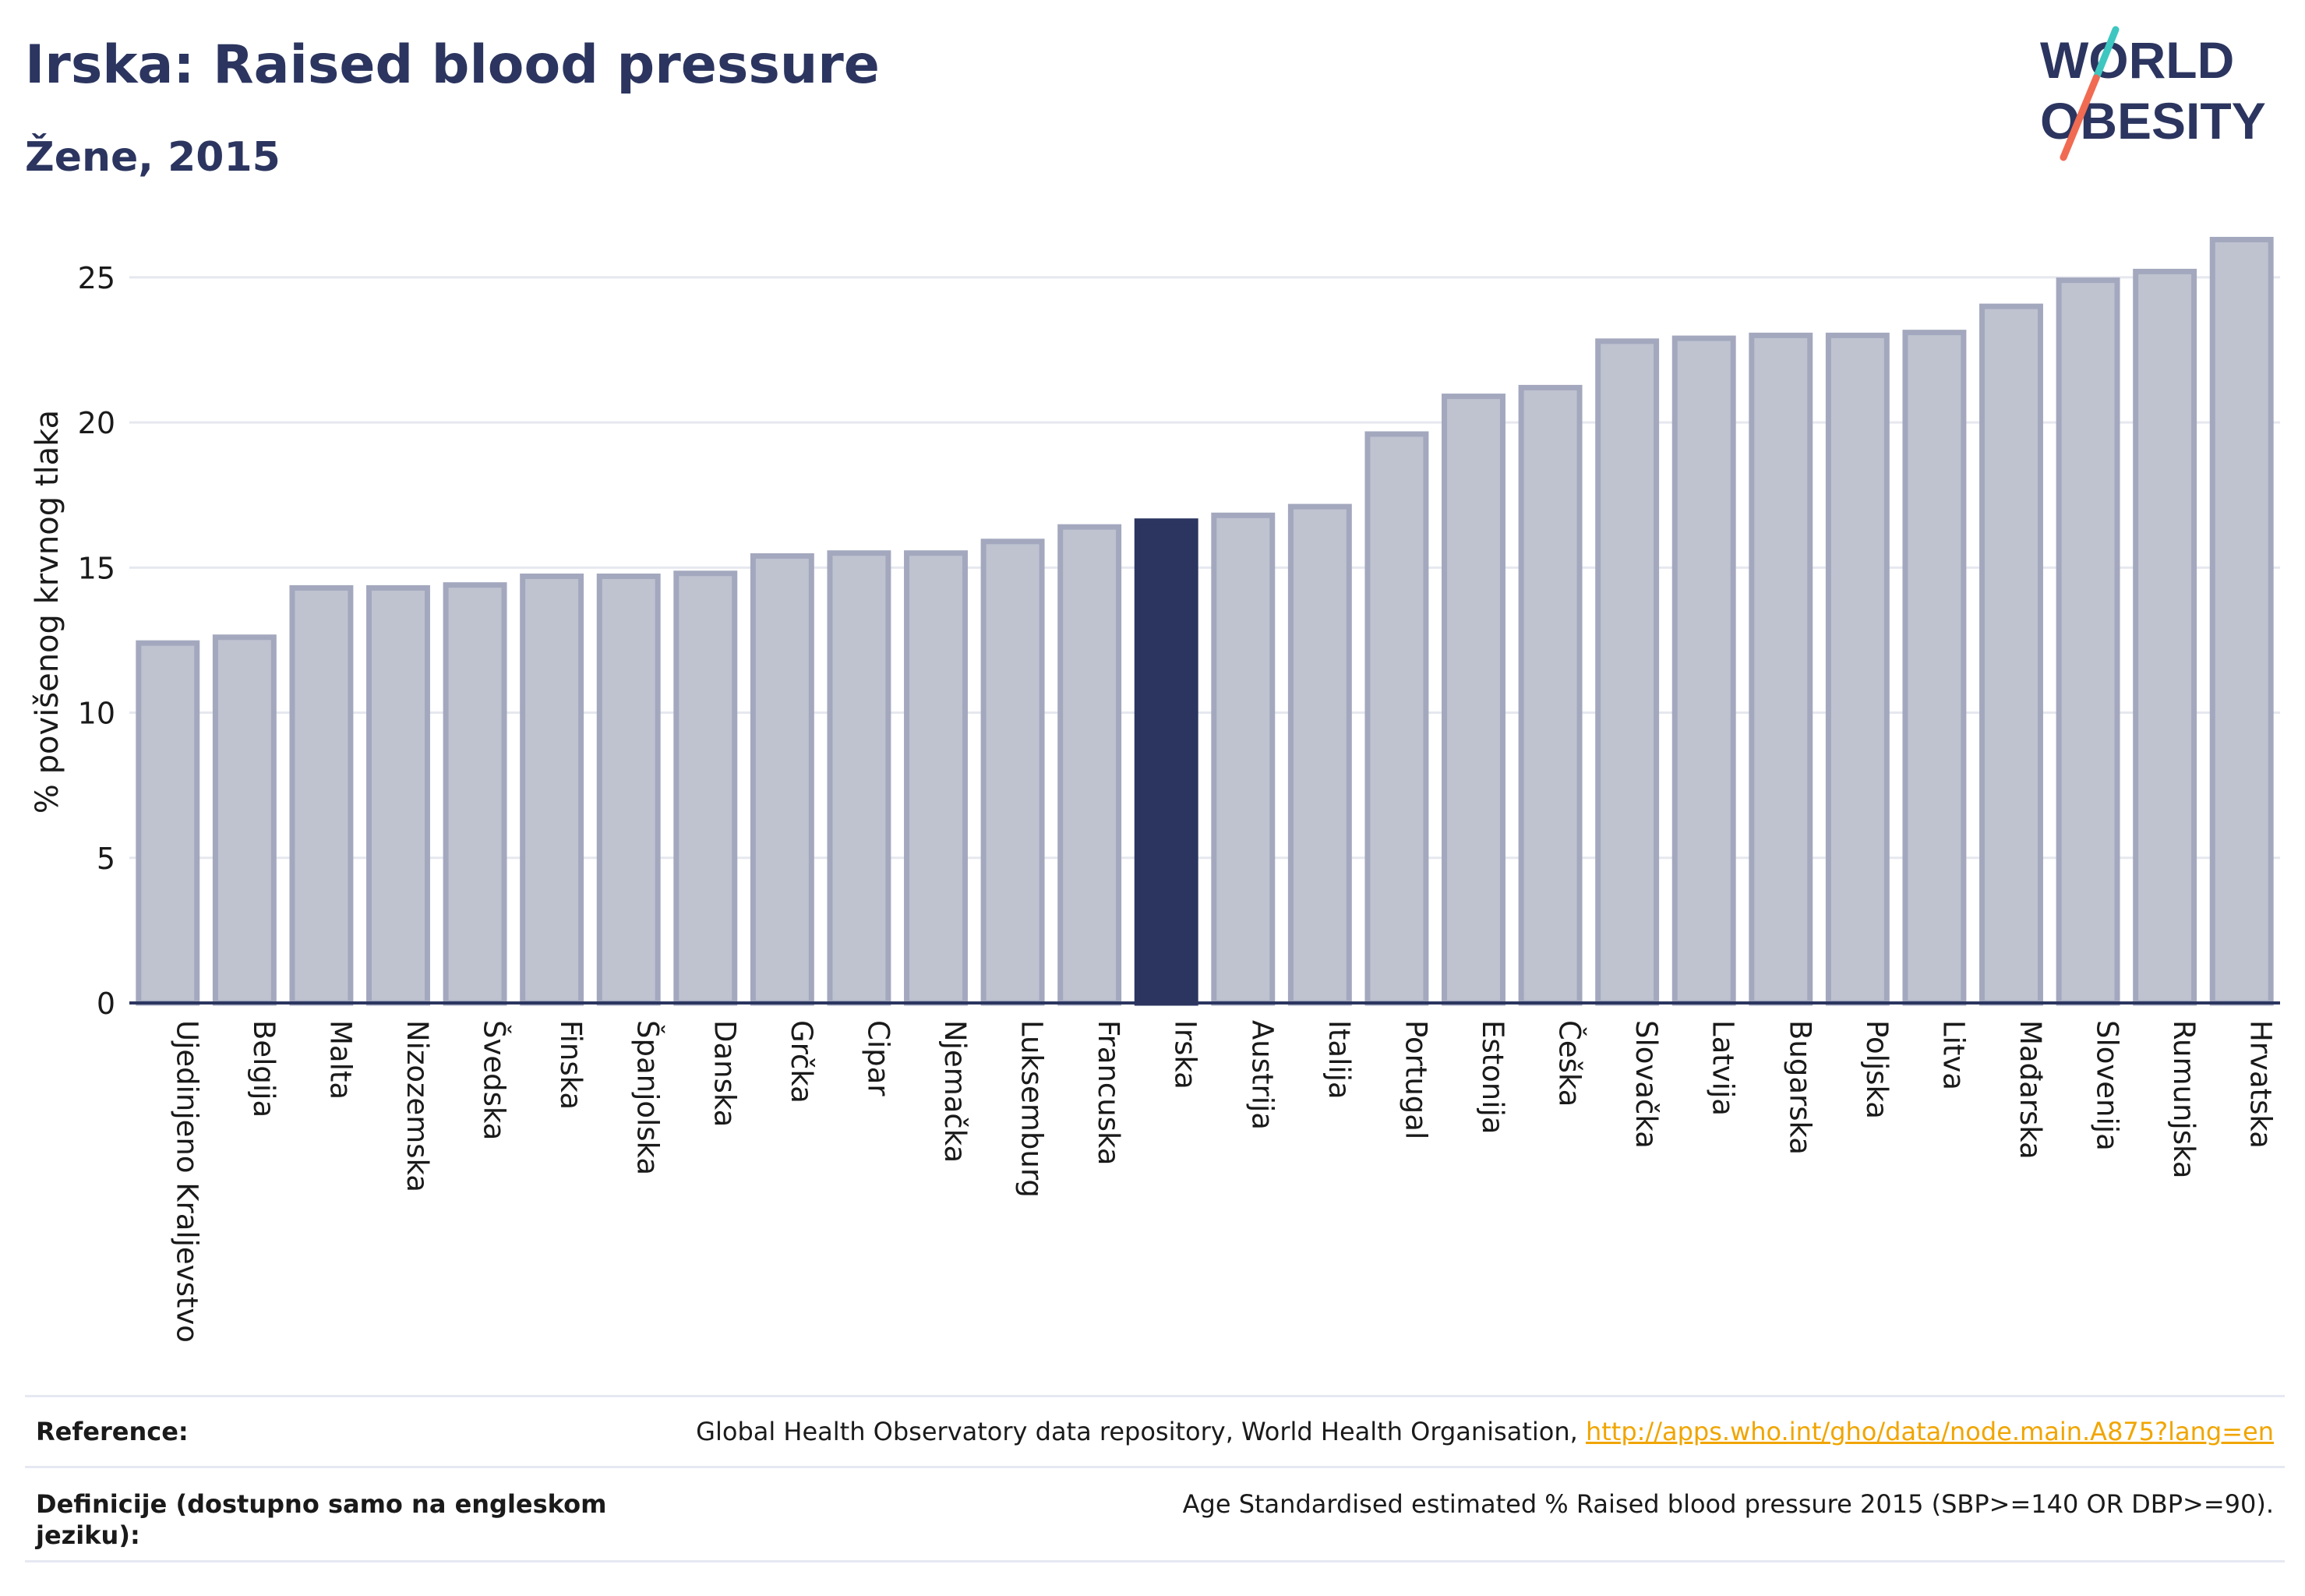 Image resolution: width=2305 pixels, height=1596 pixels. What do you see at coordinates (1262, 1075) in the screenshot?
I see `x-tick-label: Austrija` at bounding box center [1262, 1075].